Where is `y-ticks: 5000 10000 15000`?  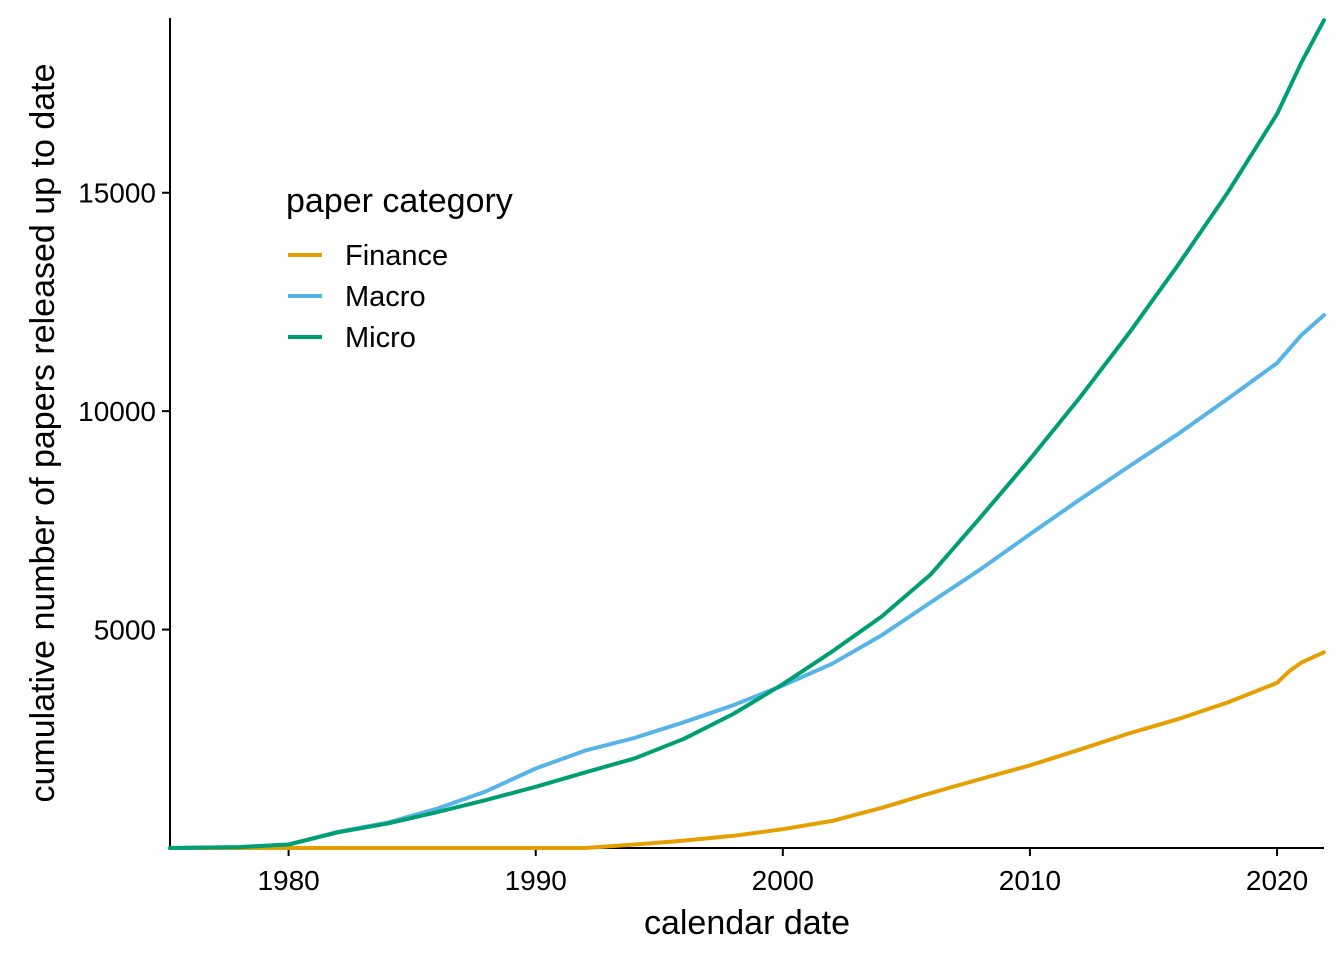
y-ticks: 5000 10000 15000 is located at coordinates (124, 412).